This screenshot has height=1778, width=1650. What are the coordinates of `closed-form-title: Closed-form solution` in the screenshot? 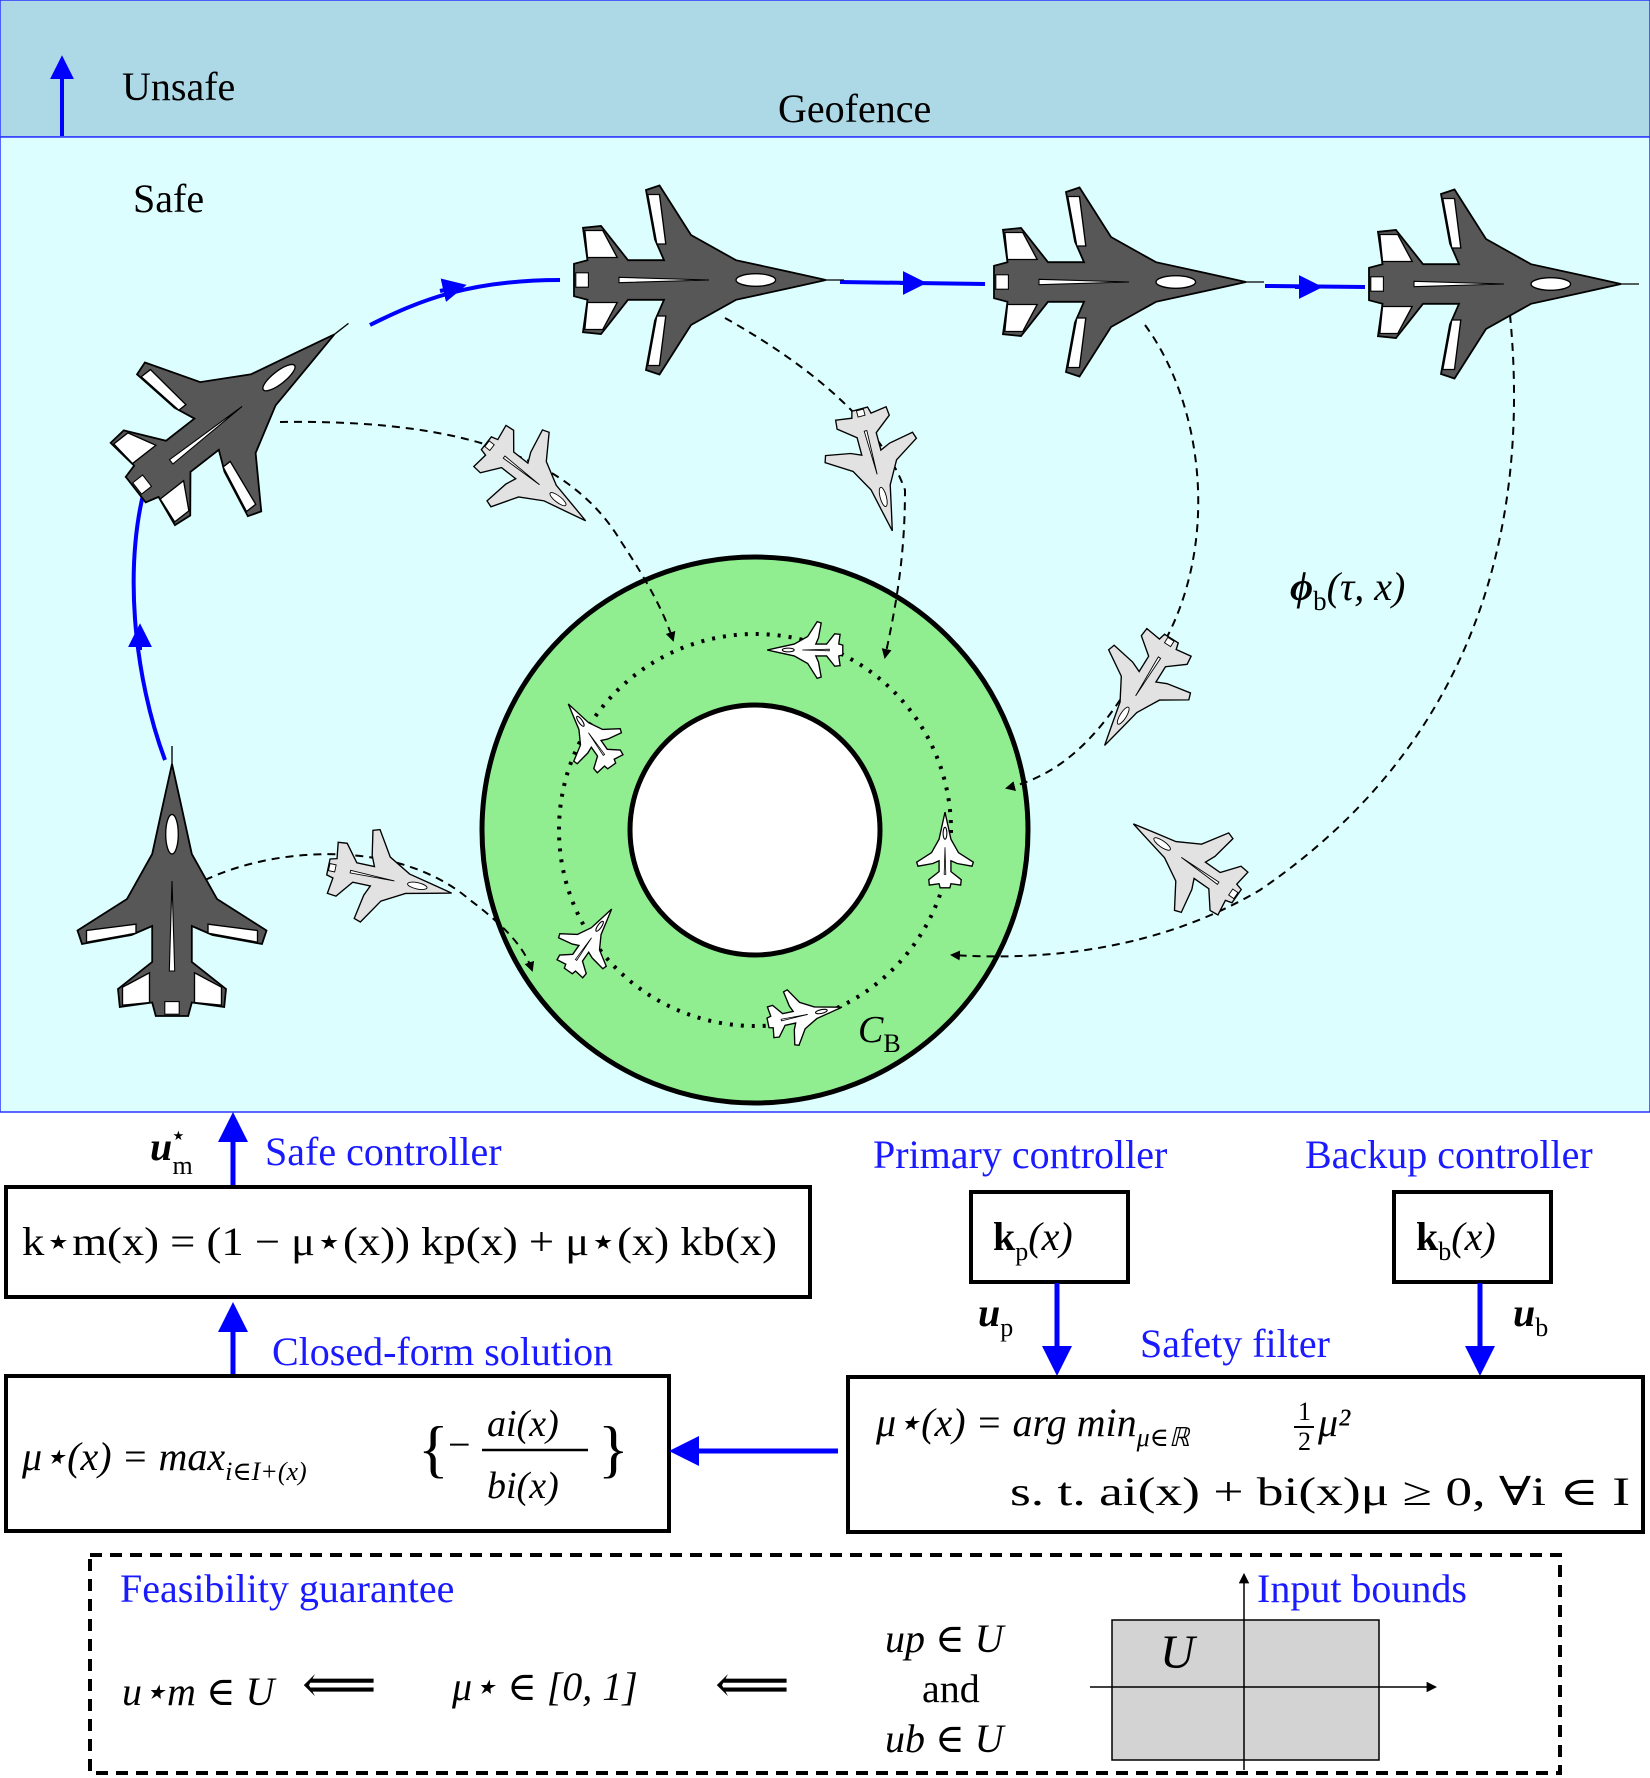 It's located at (442, 1351).